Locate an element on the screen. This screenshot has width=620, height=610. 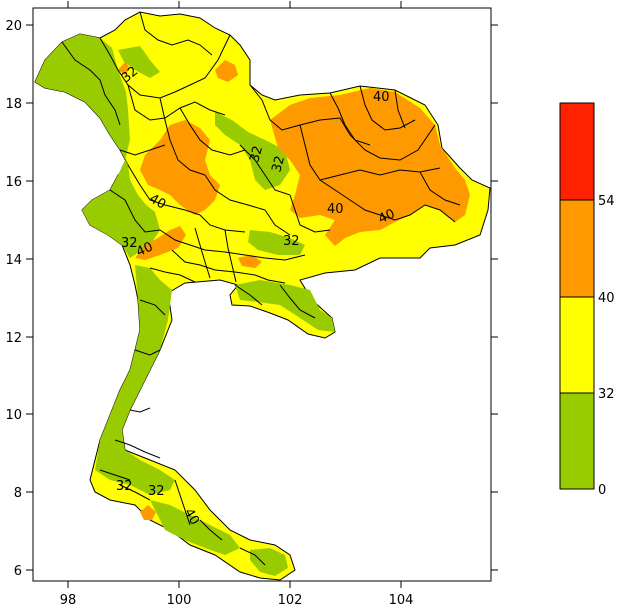
x-axis-labels: 98 100 102 104 is located at coordinates (237, 600).